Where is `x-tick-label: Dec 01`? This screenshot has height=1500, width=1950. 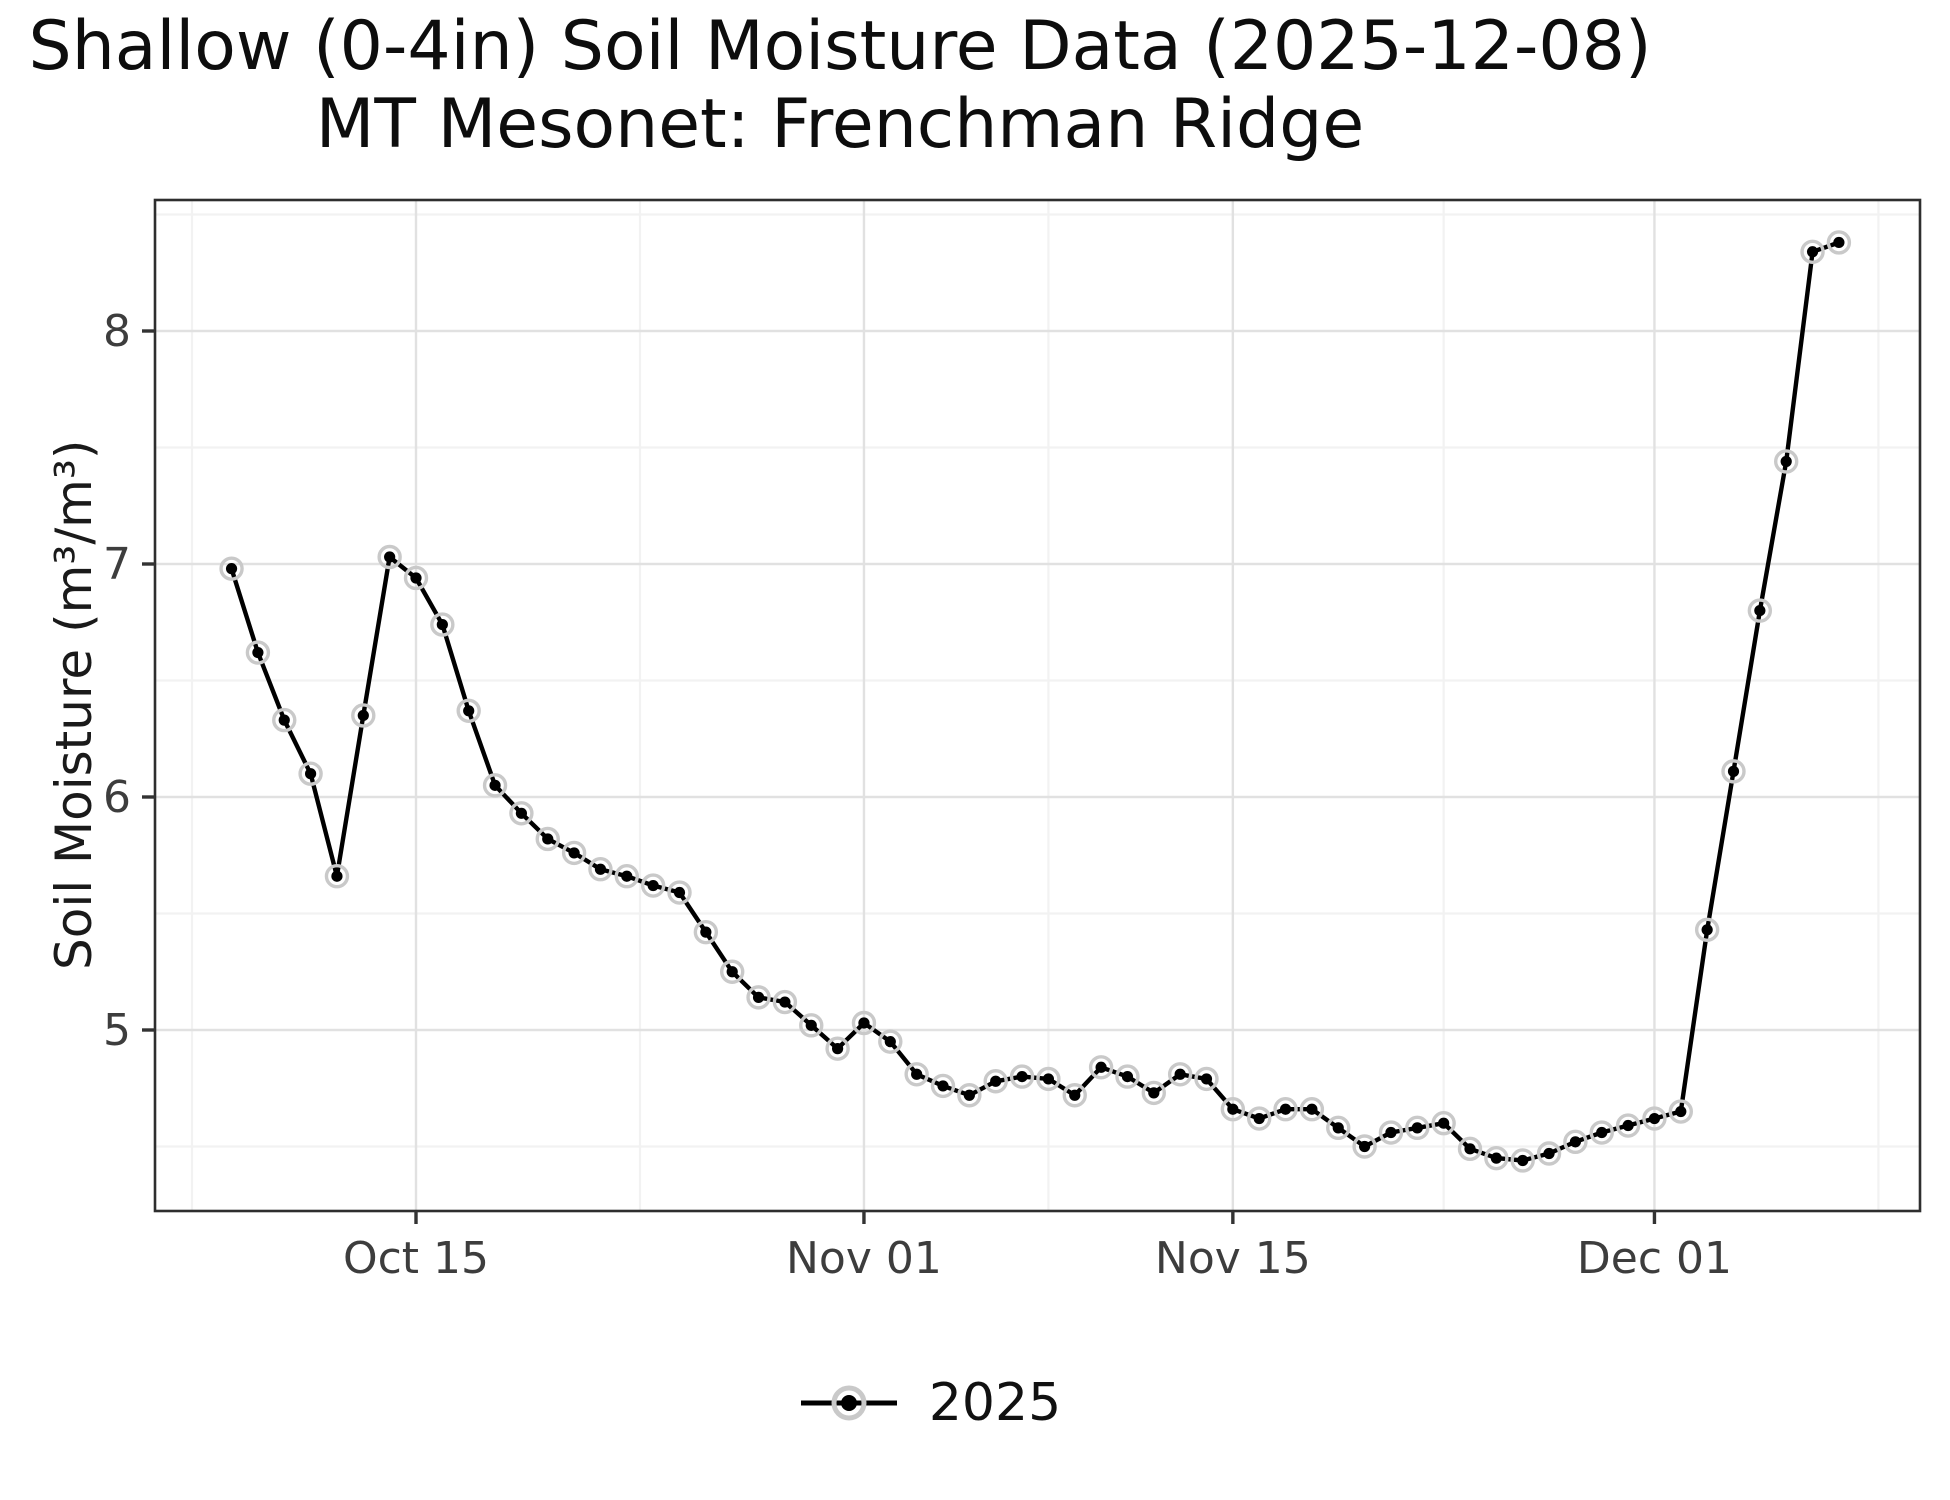
x-tick-label: Dec 01 is located at coordinates (1654, 1258).